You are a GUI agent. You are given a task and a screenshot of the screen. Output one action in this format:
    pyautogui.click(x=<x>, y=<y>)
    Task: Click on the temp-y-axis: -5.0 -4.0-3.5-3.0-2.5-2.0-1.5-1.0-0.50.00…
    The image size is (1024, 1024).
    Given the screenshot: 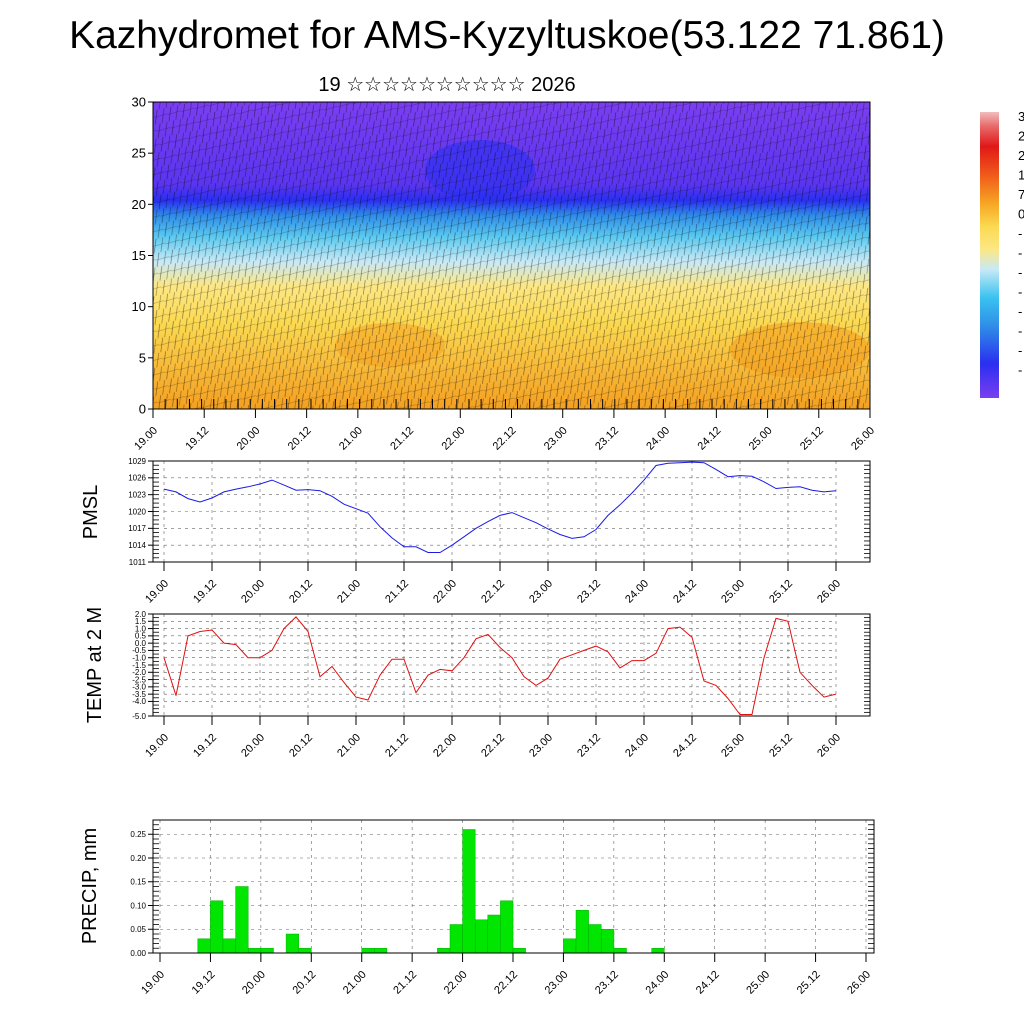 What is the action you would take?
    pyautogui.click(x=142, y=665)
    